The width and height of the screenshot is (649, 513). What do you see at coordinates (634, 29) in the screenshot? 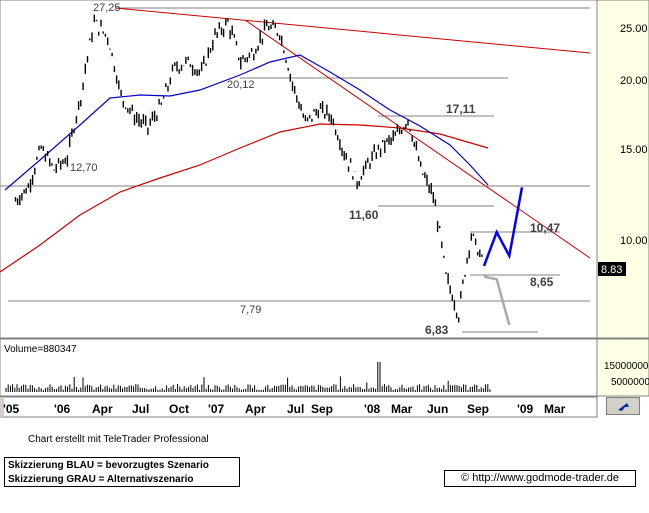
I see `y-tick-label: 25.00` at bounding box center [634, 29].